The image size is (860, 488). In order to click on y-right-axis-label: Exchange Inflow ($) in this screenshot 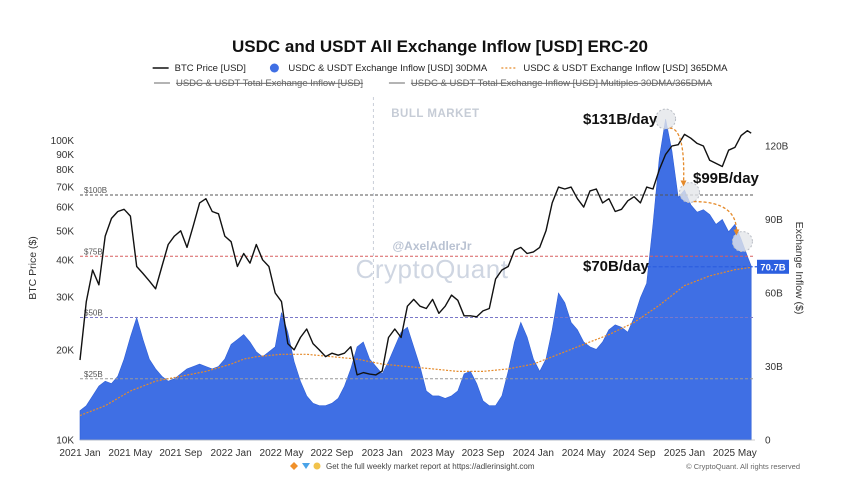, I will do `click(799, 268)`.